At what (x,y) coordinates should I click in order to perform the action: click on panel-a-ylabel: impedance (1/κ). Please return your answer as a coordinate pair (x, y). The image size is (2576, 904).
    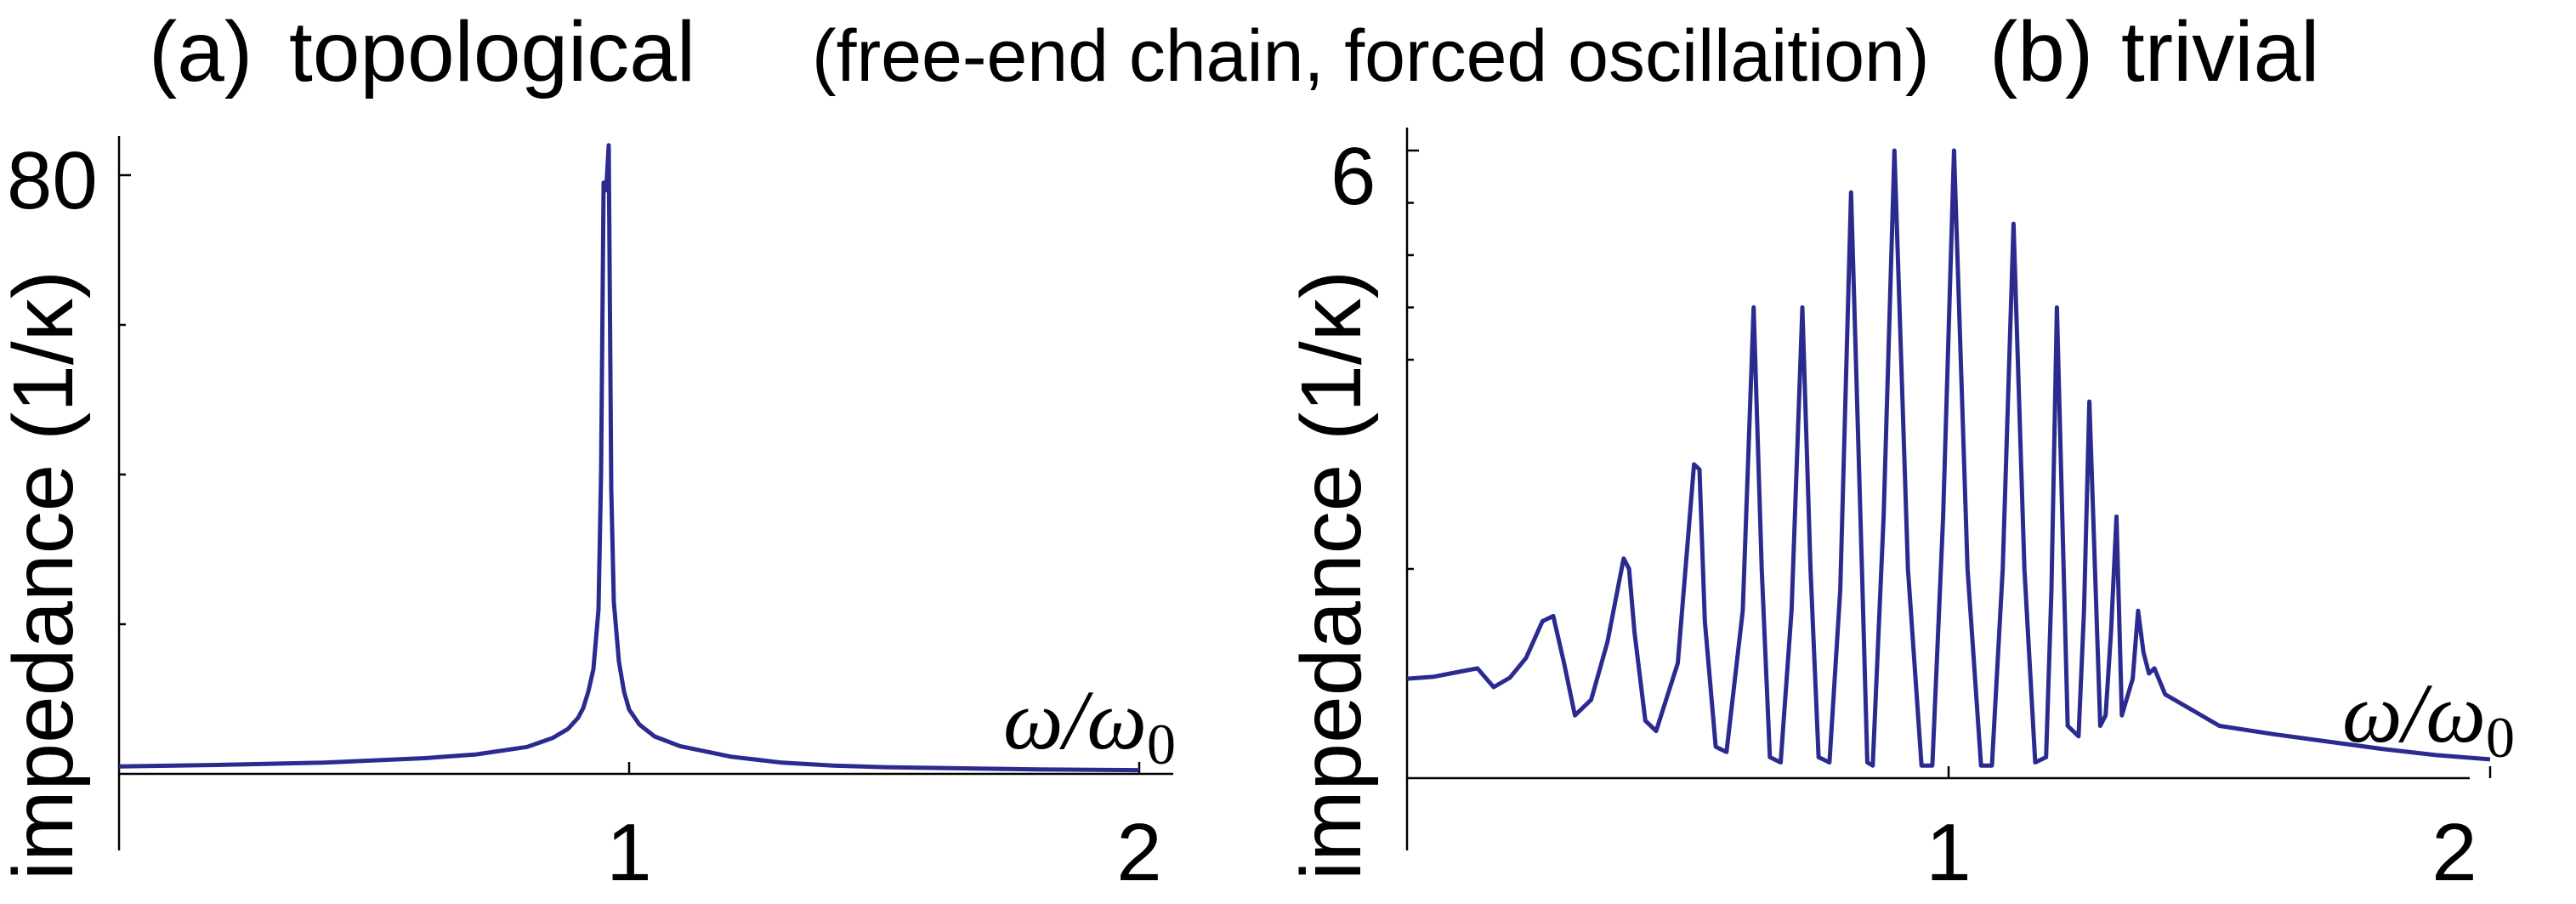
    Looking at the image, I should click on (46, 575).